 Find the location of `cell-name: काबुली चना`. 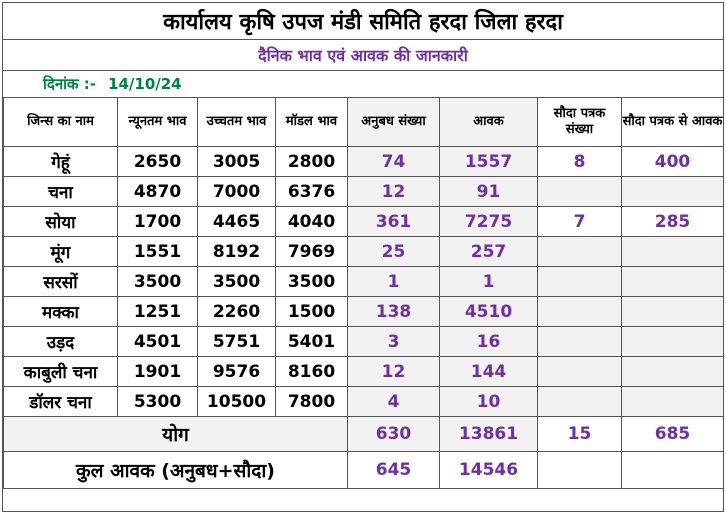

cell-name: काबुली चना is located at coordinates (60, 371).